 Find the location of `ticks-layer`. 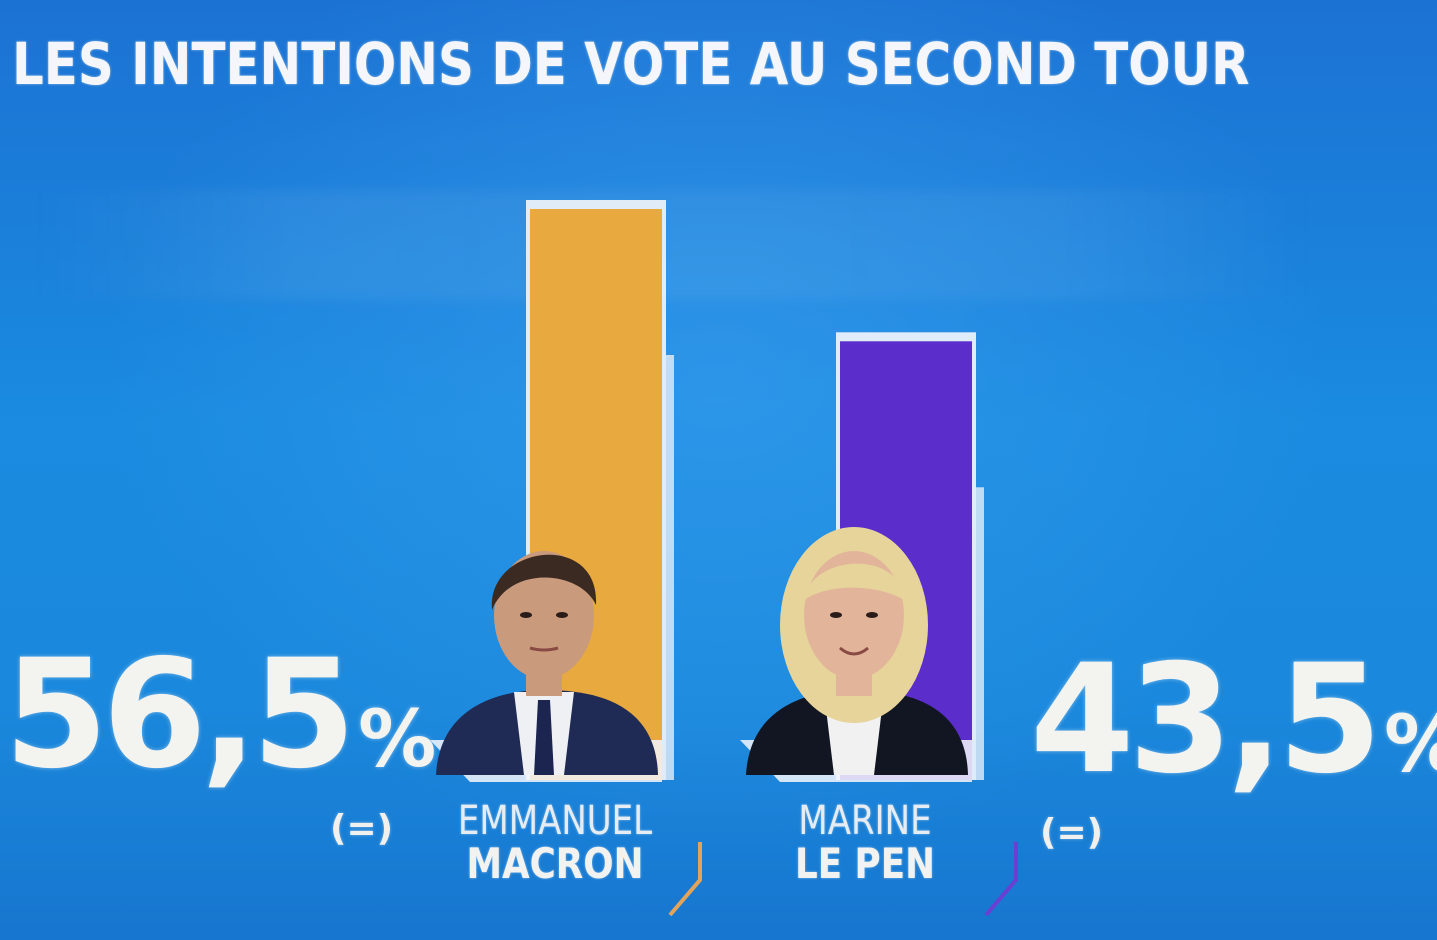

ticks-layer is located at coordinates (843, 879).